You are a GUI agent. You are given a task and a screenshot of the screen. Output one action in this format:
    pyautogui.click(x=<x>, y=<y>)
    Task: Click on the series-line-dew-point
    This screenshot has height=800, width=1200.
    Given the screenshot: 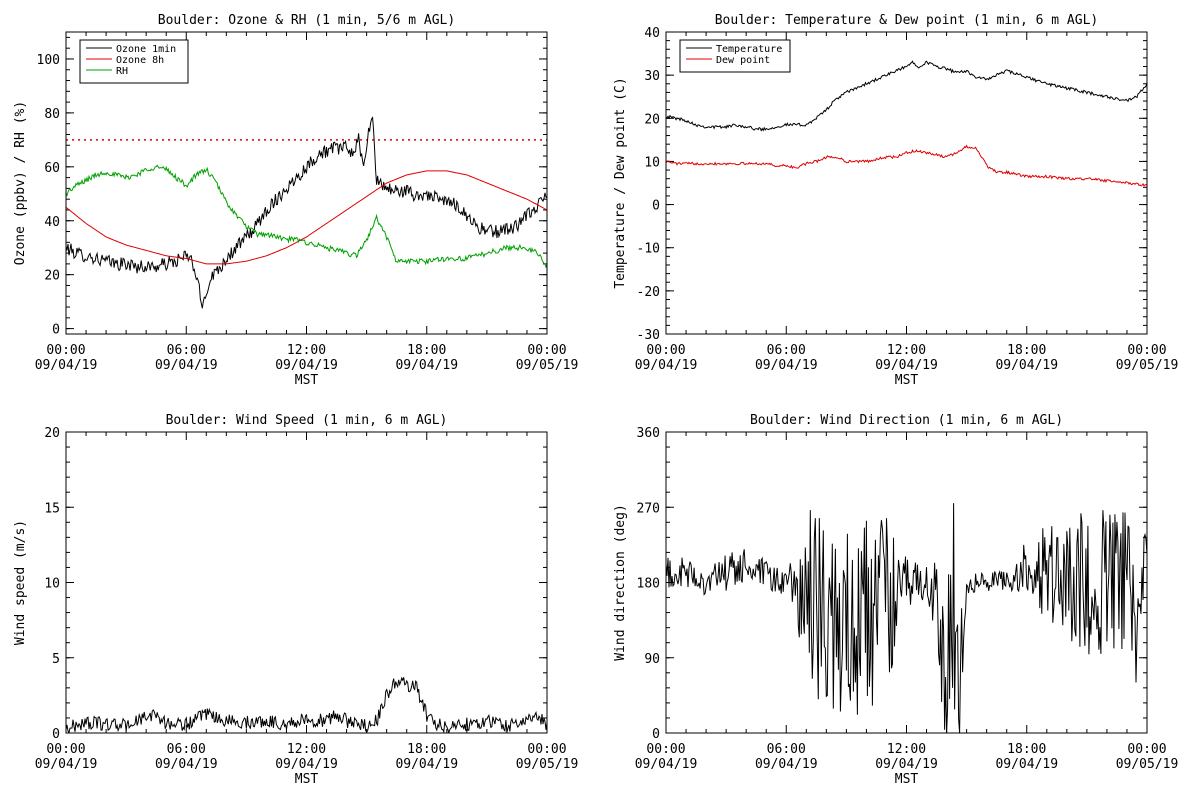 What is the action you would take?
    pyautogui.click(x=906, y=165)
    